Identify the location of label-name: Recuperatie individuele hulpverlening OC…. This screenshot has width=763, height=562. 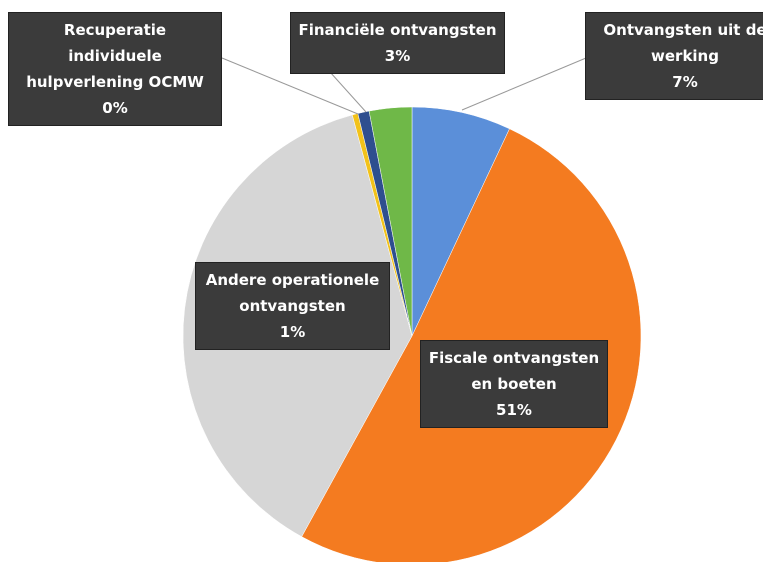
(115, 56).